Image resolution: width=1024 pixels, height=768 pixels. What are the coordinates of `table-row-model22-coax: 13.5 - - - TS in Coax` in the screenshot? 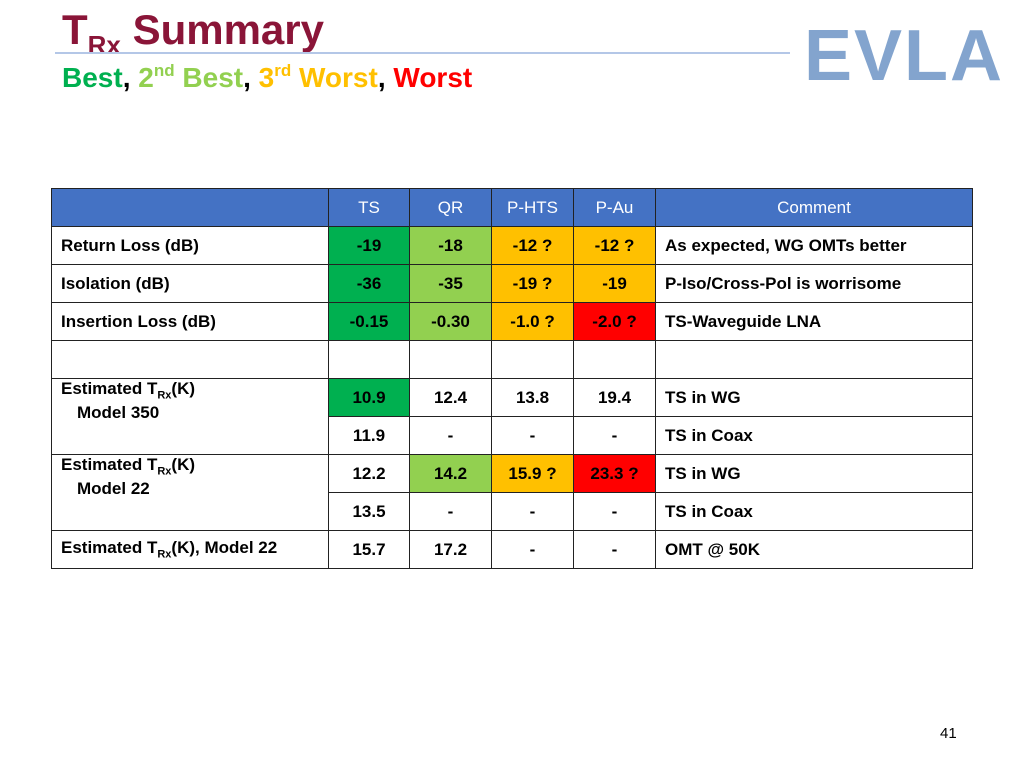 It's located at (512, 511).